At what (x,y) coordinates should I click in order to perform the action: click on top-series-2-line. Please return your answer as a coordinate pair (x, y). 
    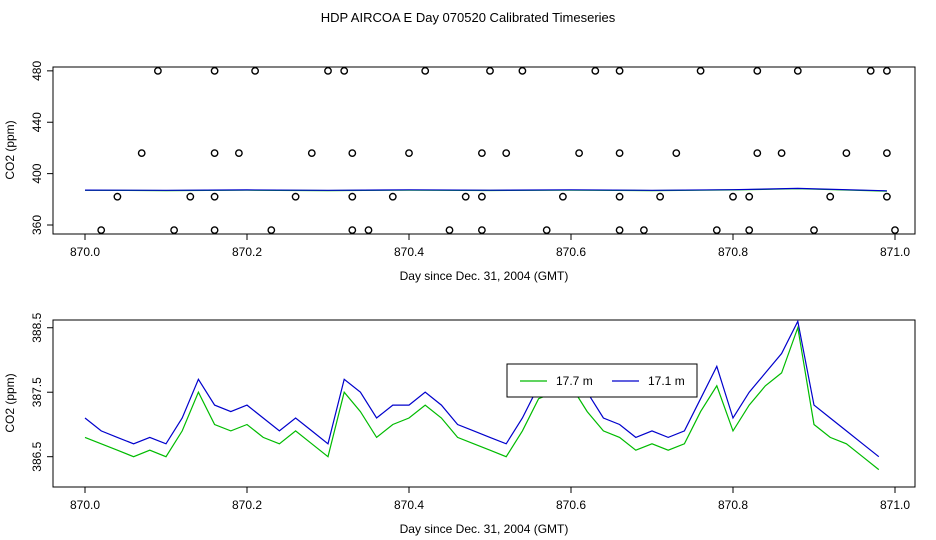
    Looking at the image, I should click on (485, 189).